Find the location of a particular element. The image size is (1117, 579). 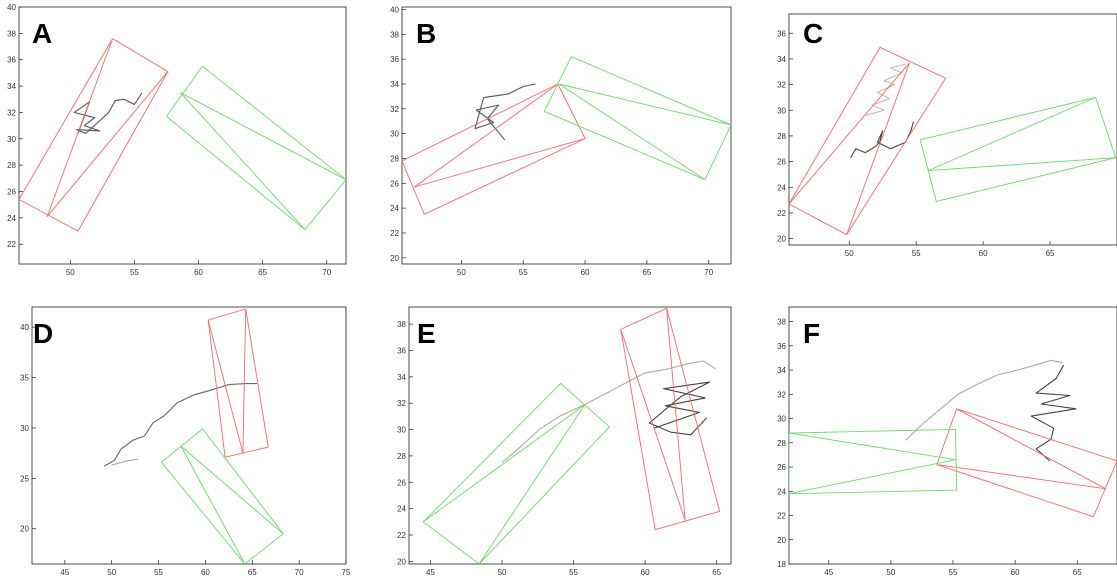

panel-letter: C is located at coordinates (813, 33).